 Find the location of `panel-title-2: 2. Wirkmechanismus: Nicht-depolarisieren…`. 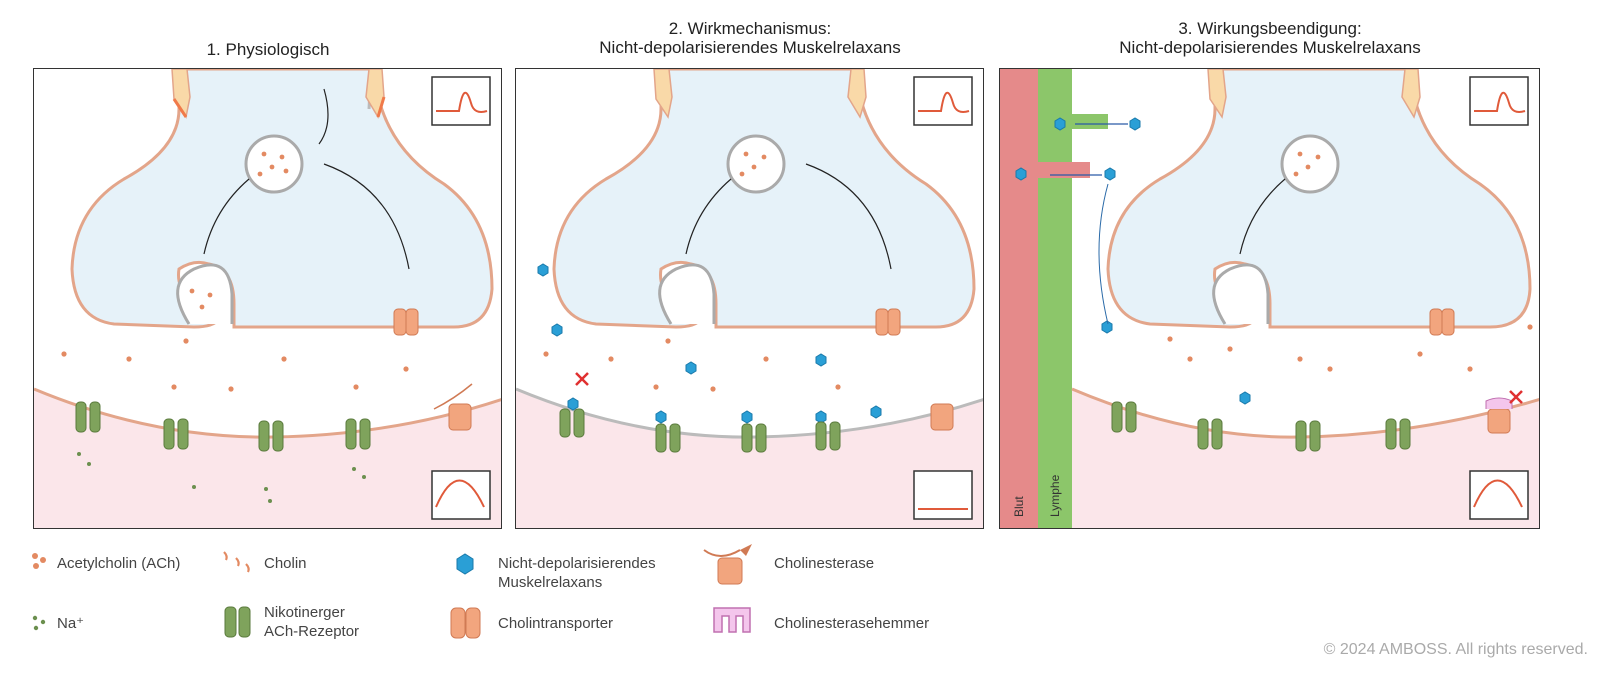

panel-title-2: 2. Wirkmechanismus: Nicht-depolarisieren… is located at coordinates (750, 38).